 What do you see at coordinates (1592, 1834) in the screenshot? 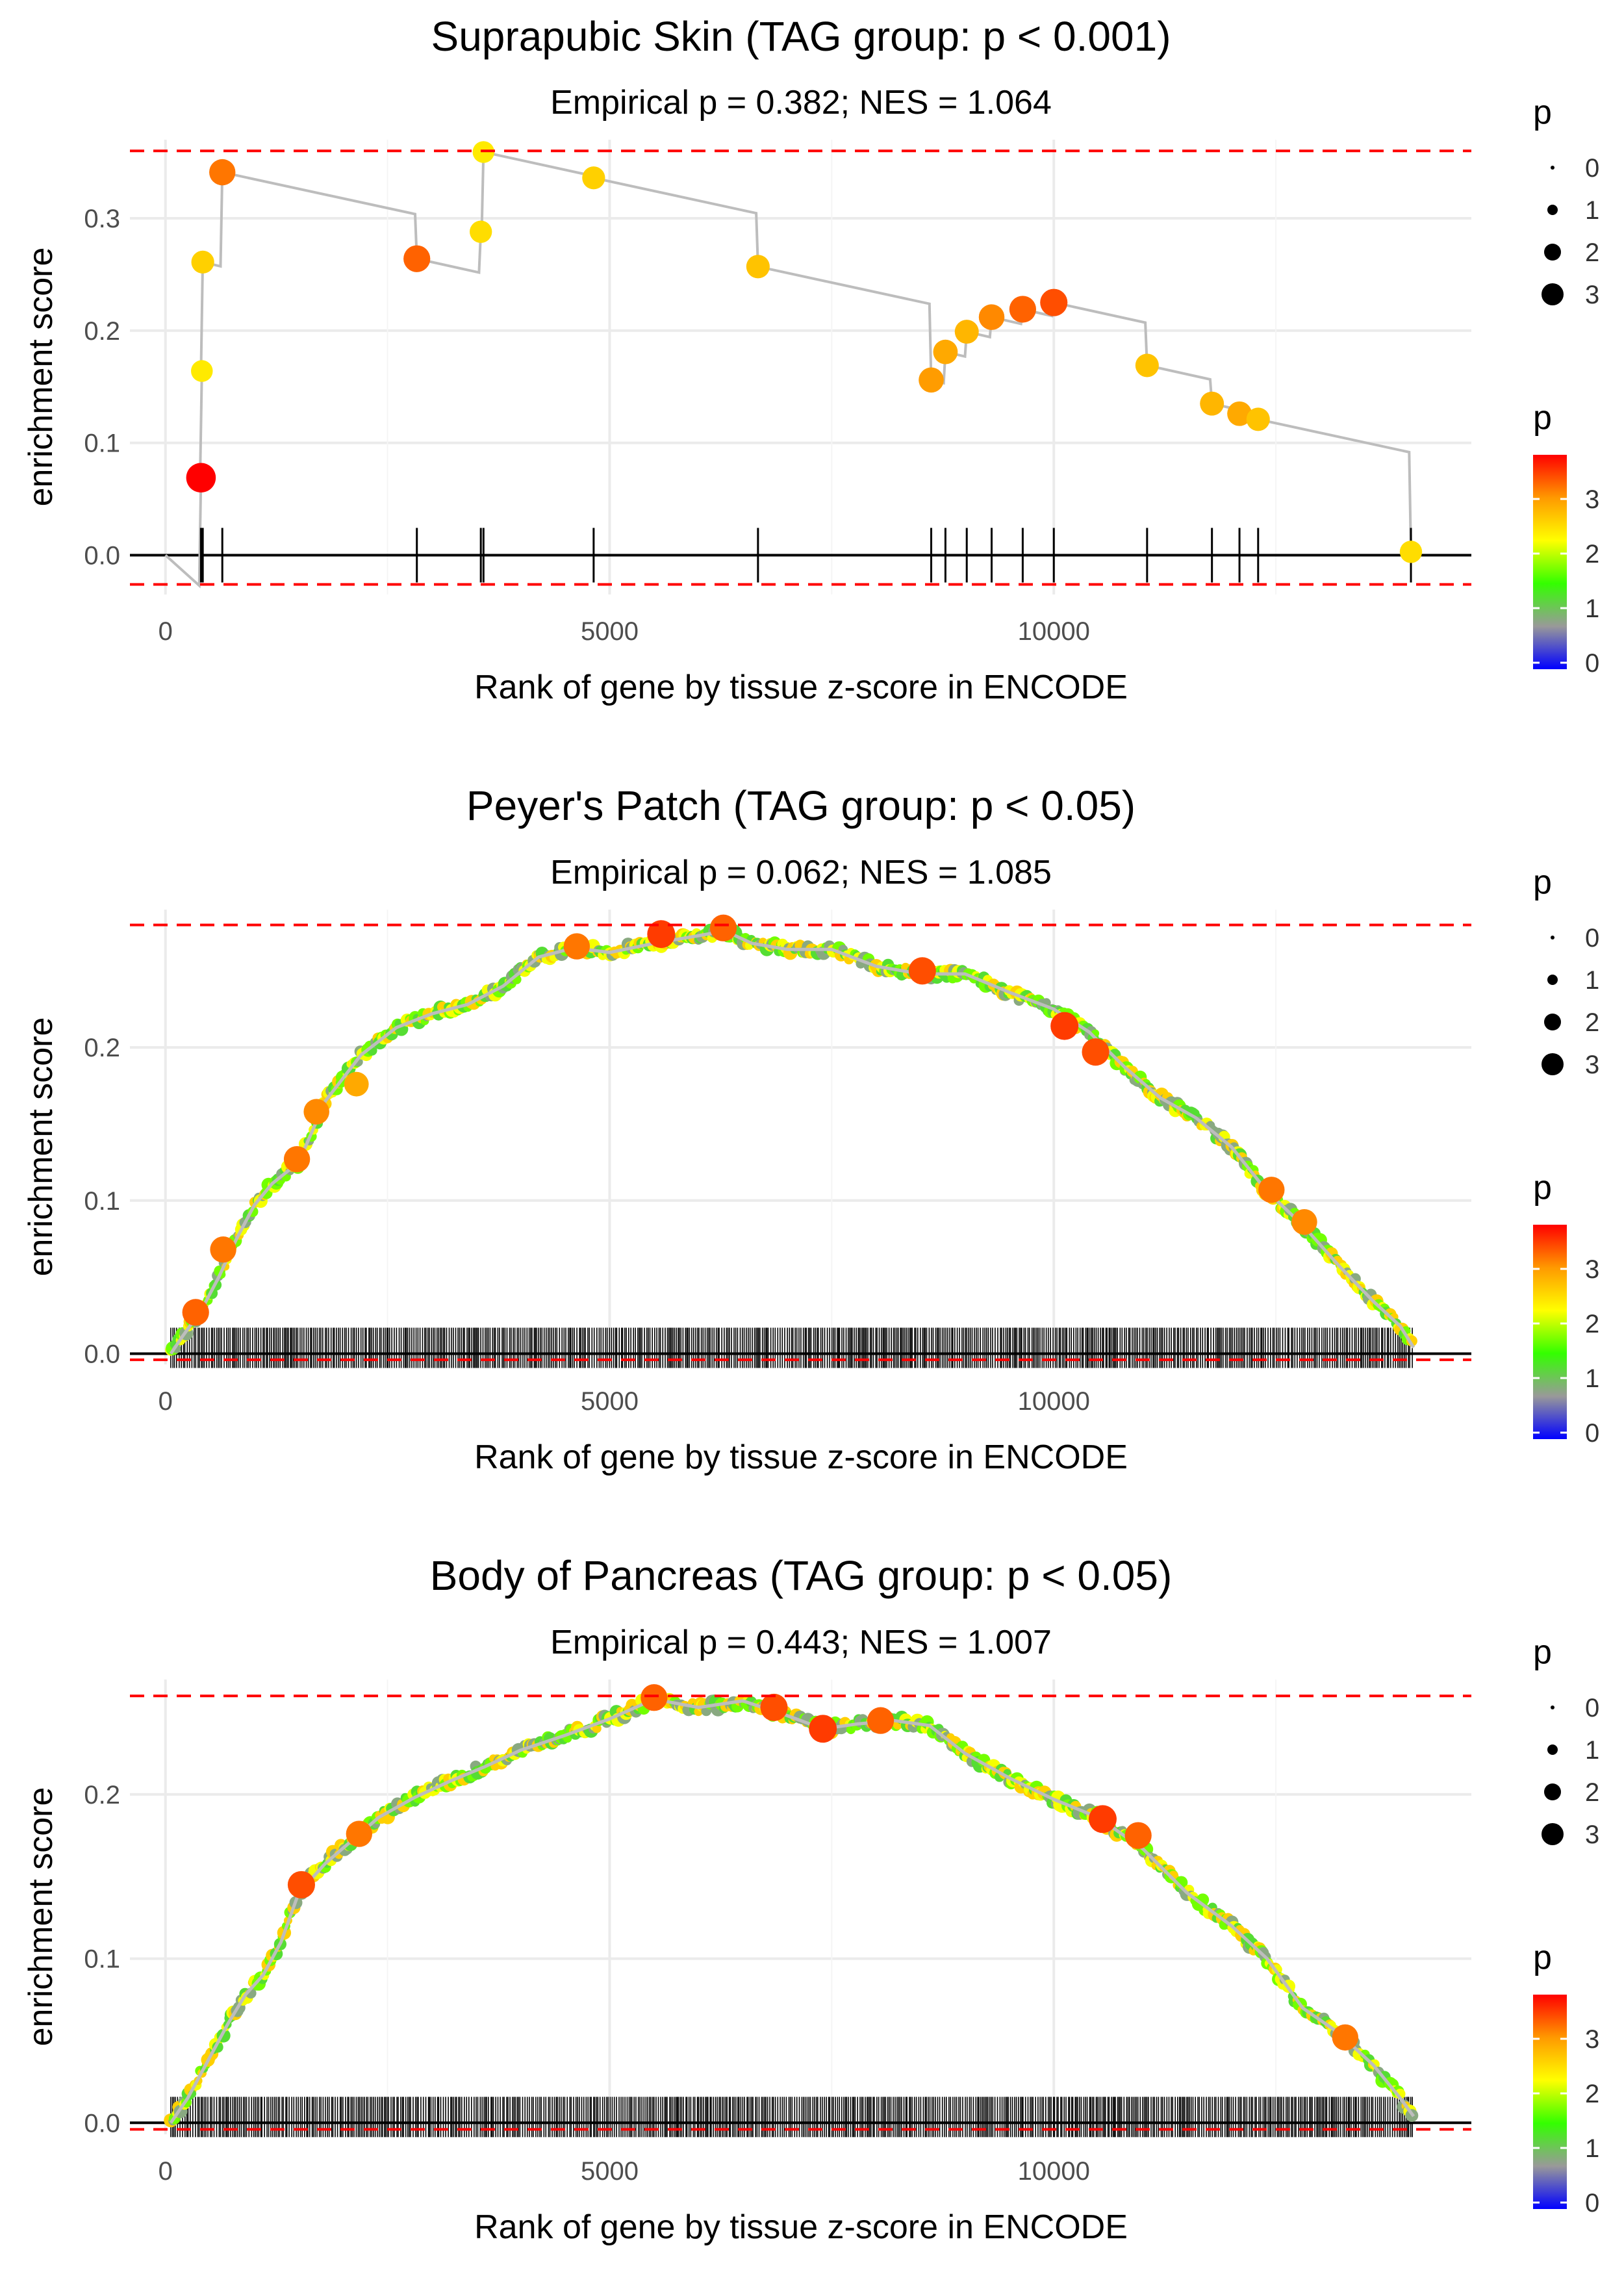
I see `size-legend-label: 3` at bounding box center [1592, 1834].